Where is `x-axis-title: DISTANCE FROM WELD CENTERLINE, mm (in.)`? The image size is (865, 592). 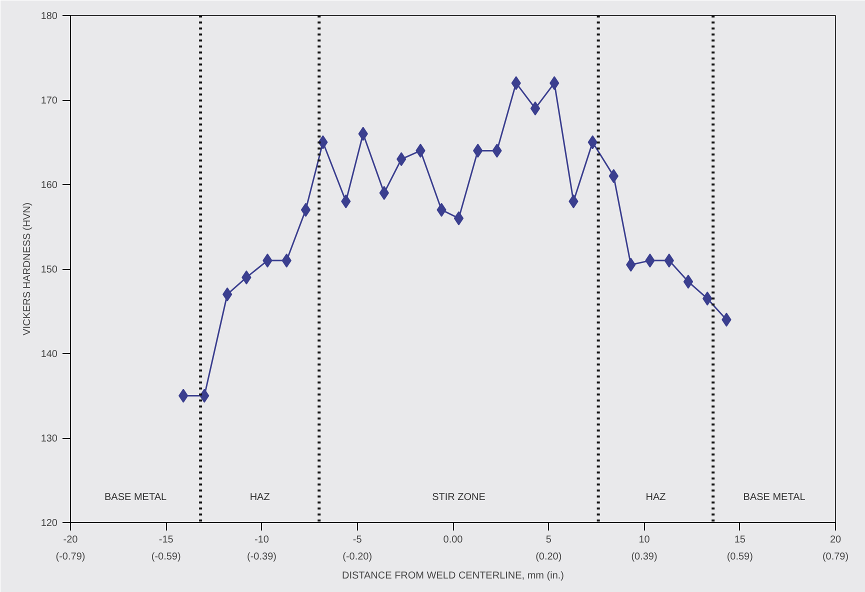
x-axis-title: DISTANCE FROM WELD CENTERLINE, mm (in.) is located at coordinates (453, 576).